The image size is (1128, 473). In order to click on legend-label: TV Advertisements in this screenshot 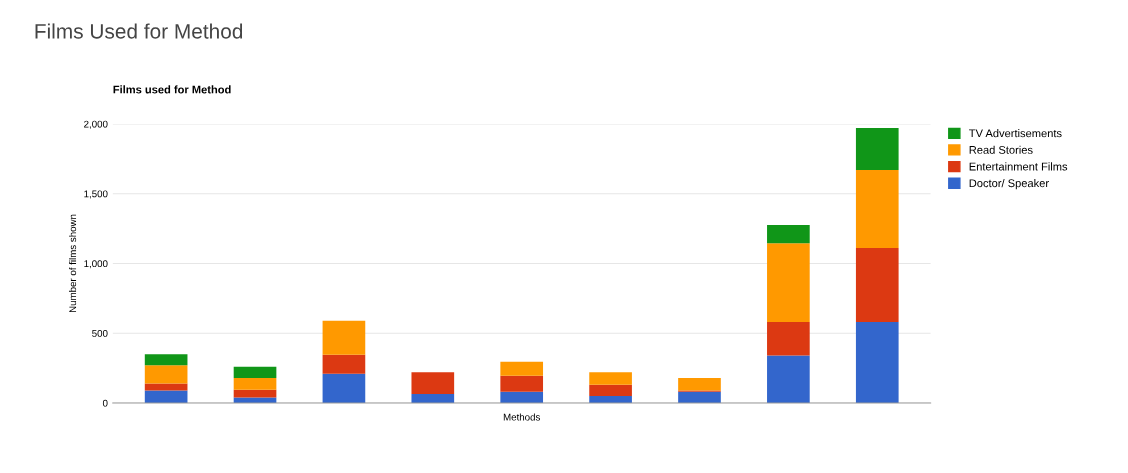, I will do `click(1015, 133)`.